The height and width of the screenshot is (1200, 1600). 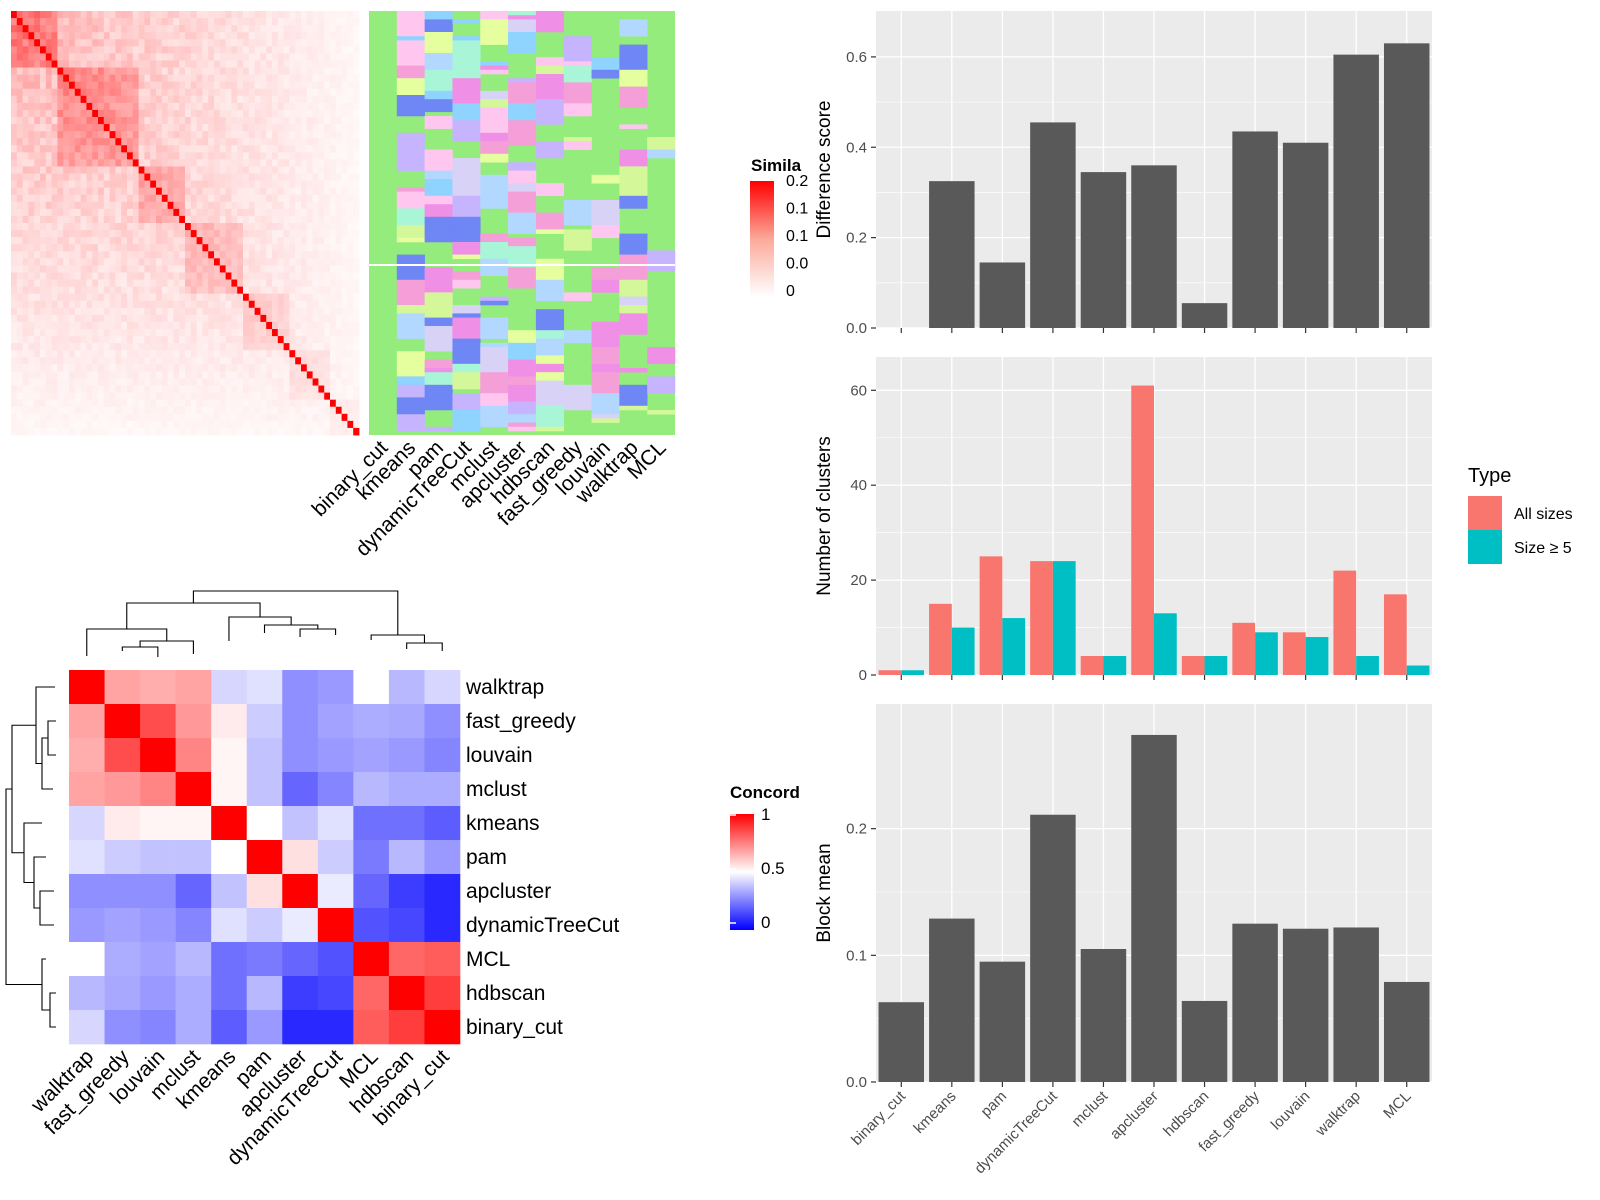 What do you see at coordinates (797, 236) in the screenshot?
I see `similarity-legend-tick: 0.1` at bounding box center [797, 236].